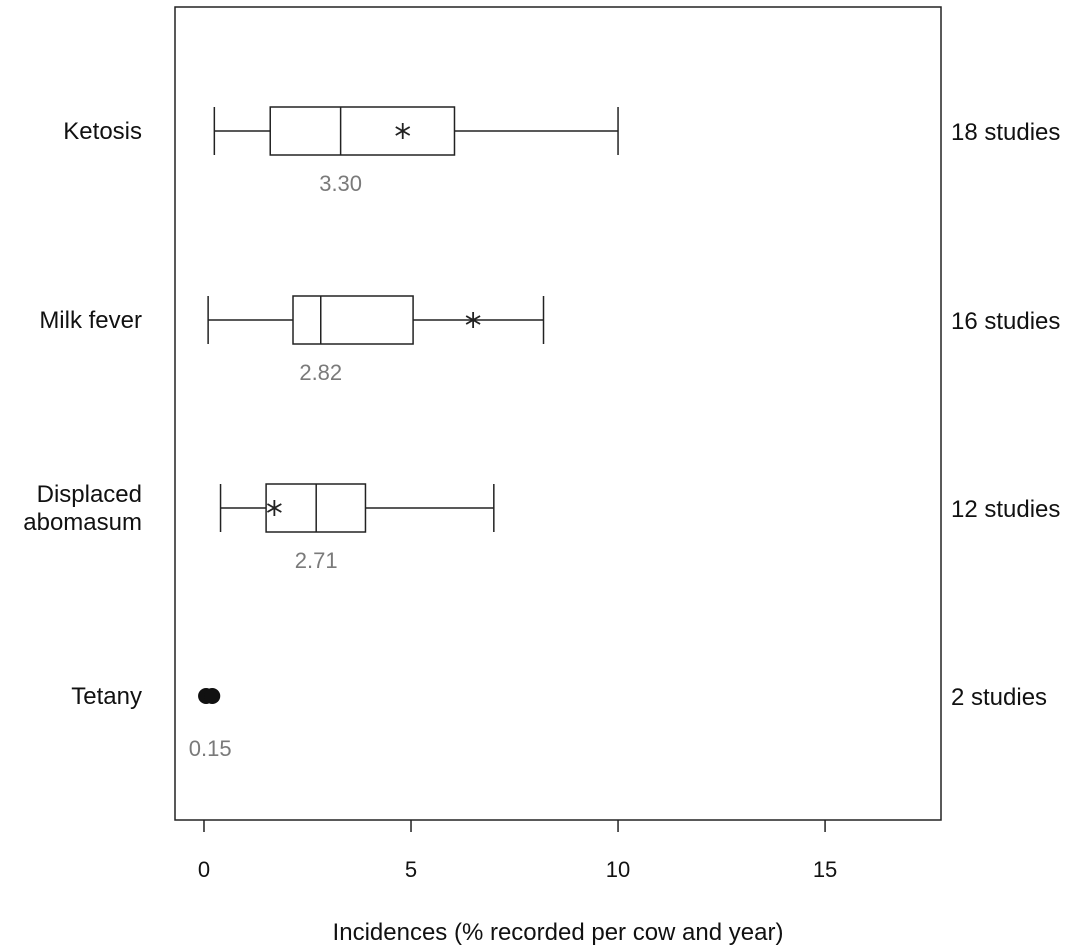  What do you see at coordinates (106, 696) in the screenshot?
I see `category-label-tetany: Tetany` at bounding box center [106, 696].